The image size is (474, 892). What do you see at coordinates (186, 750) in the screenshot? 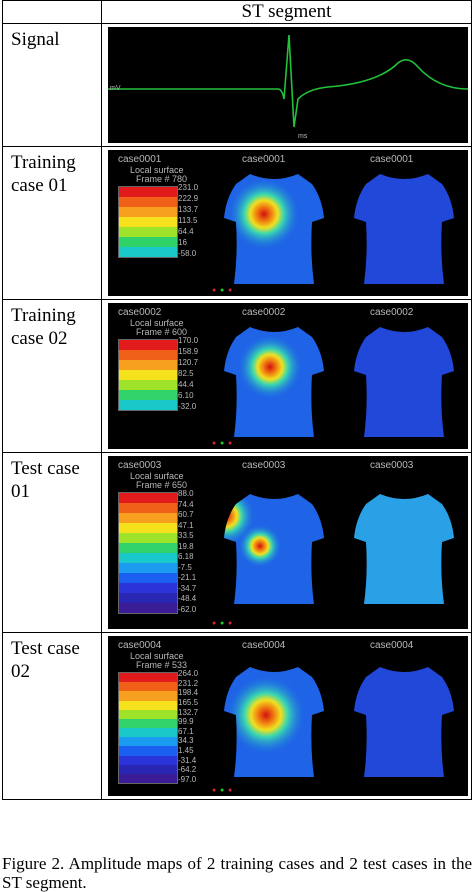
I see `scale-tick-label: 1.45` at bounding box center [186, 750].